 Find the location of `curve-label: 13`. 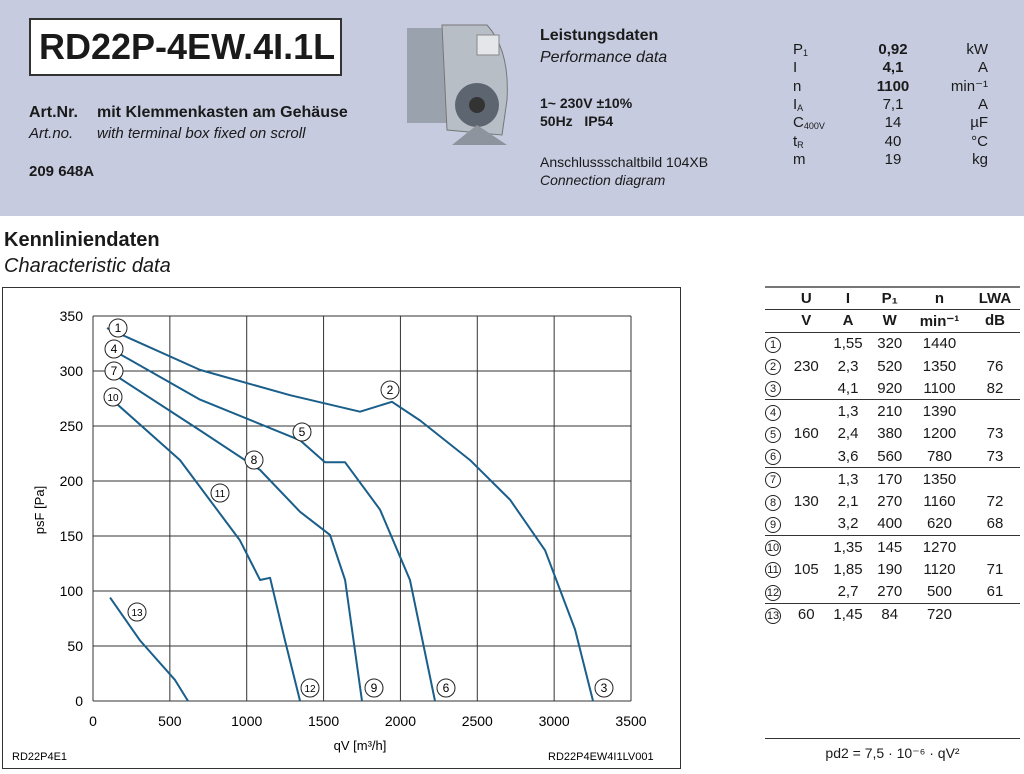

curve-label: 13 is located at coordinates (137, 613).